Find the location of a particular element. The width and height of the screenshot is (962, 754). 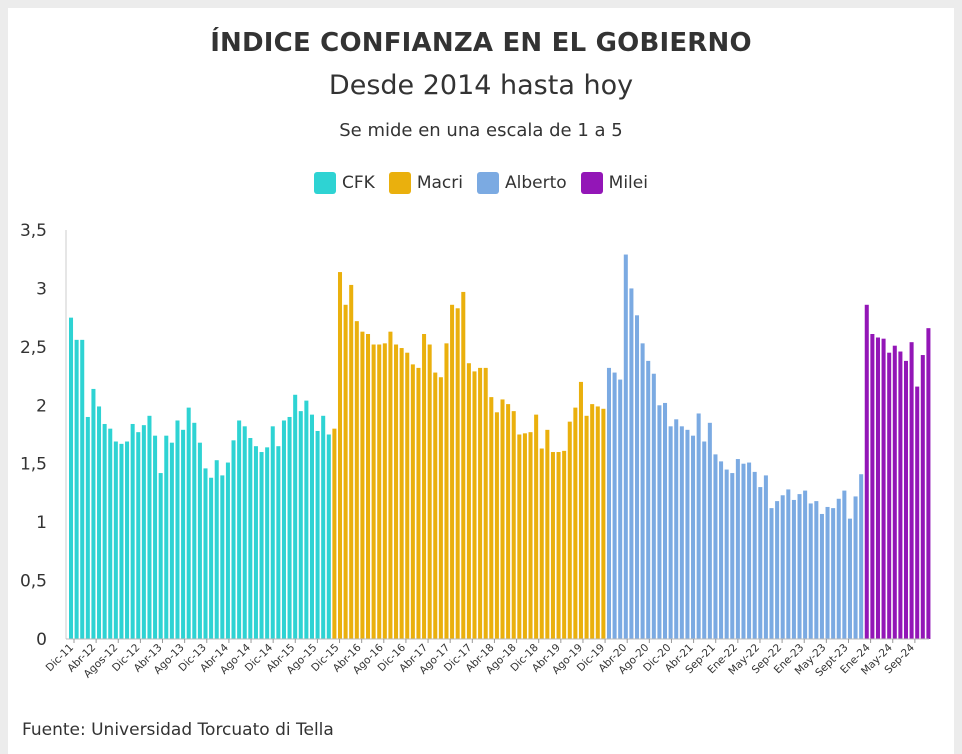

y-tick-label: 1,5 is located at coordinates (33, 465).